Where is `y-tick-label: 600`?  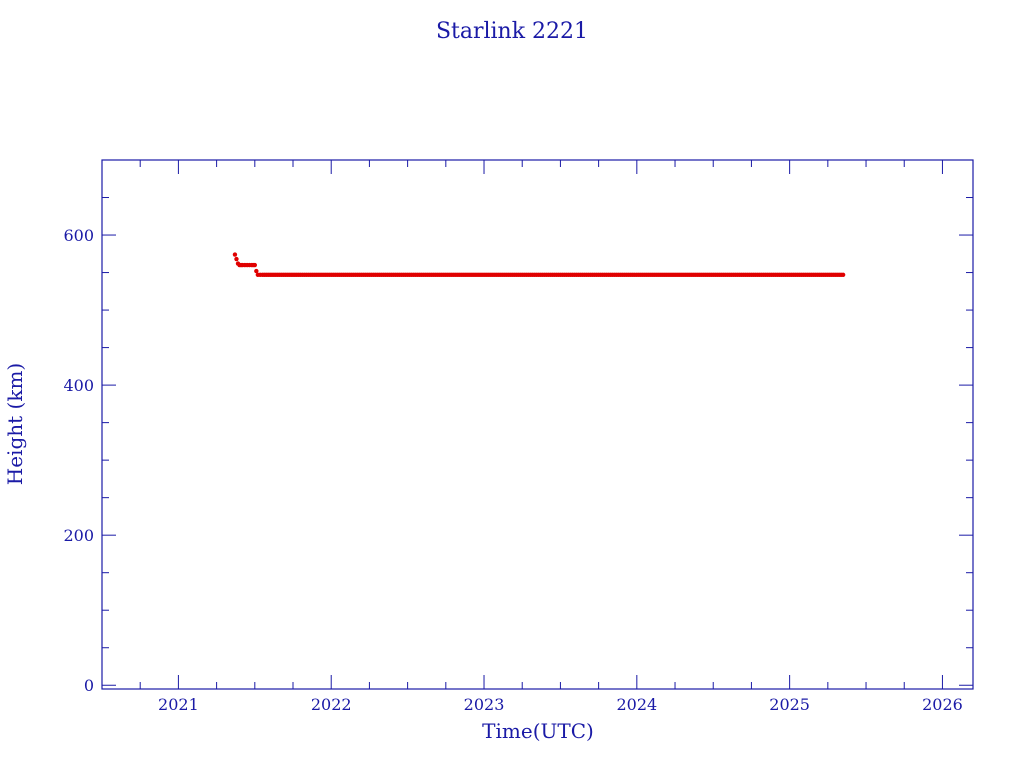 y-tick-label: 600 is located at coordinates (78, 235).